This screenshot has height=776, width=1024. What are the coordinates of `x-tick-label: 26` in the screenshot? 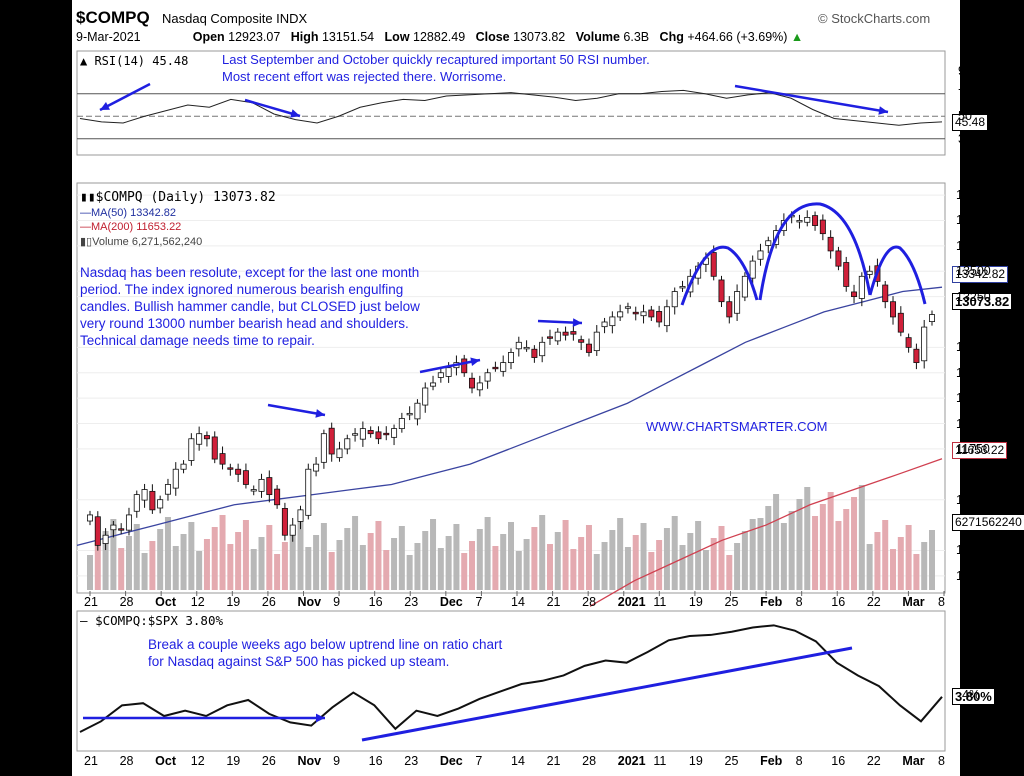 It's located at (268, 602).